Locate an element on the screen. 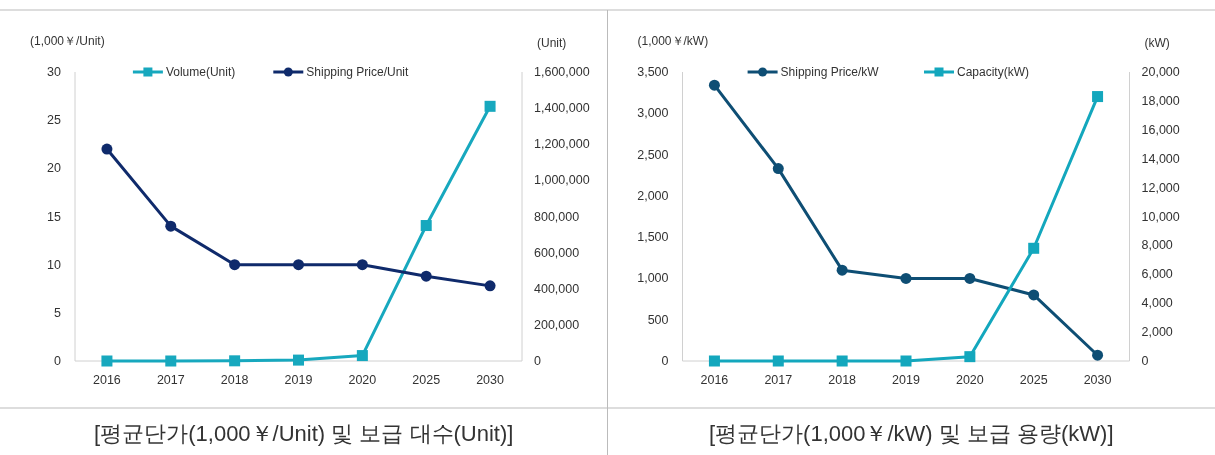 This screenshot has height=455, width=1215. y2-tick-label: 1,600,000 is located at coordinates (562, 72).